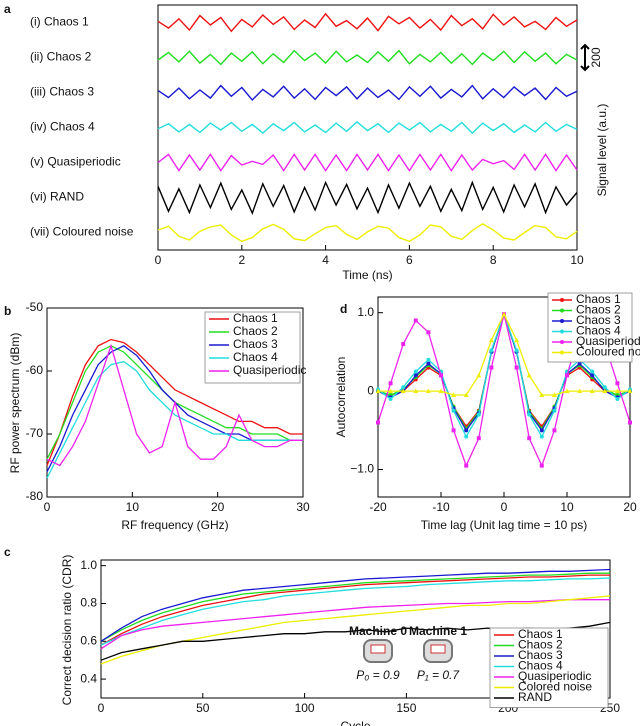 Image resolution: width=640 pixels, height=726 pixels. I want to click on x-tick-label: 50, so click(203, 708).